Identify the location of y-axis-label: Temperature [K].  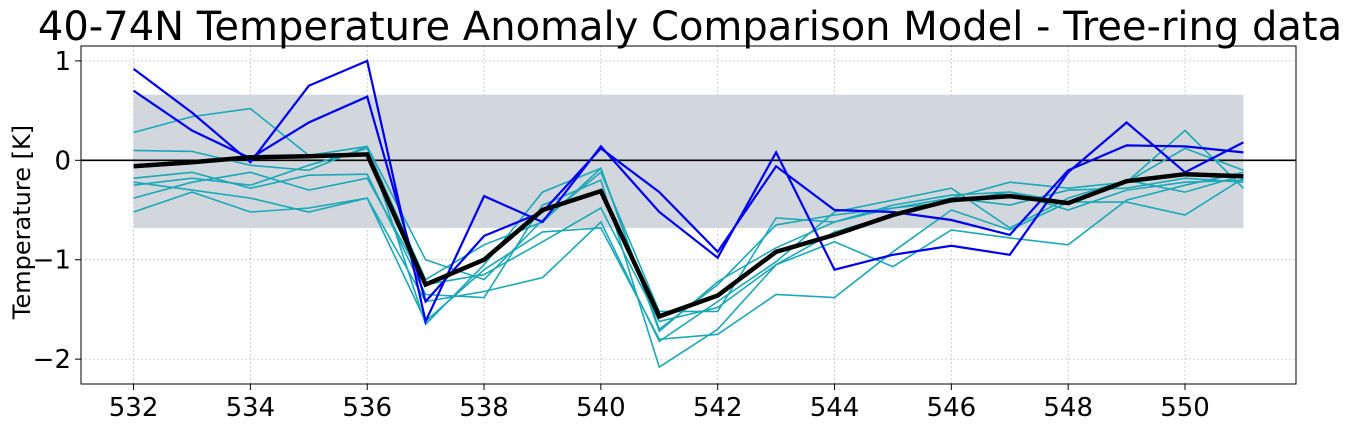
(22, 222).